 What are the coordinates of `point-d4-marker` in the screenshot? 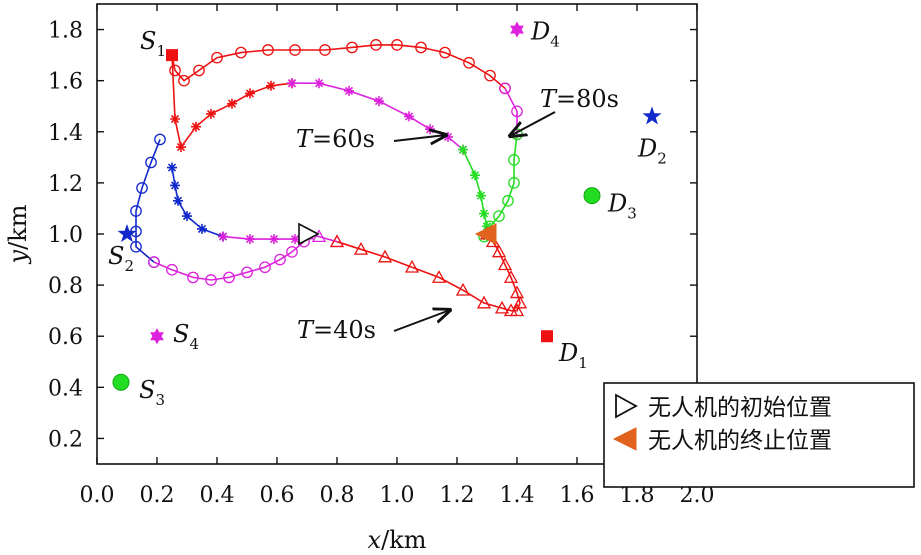 It's located at (517, 29).